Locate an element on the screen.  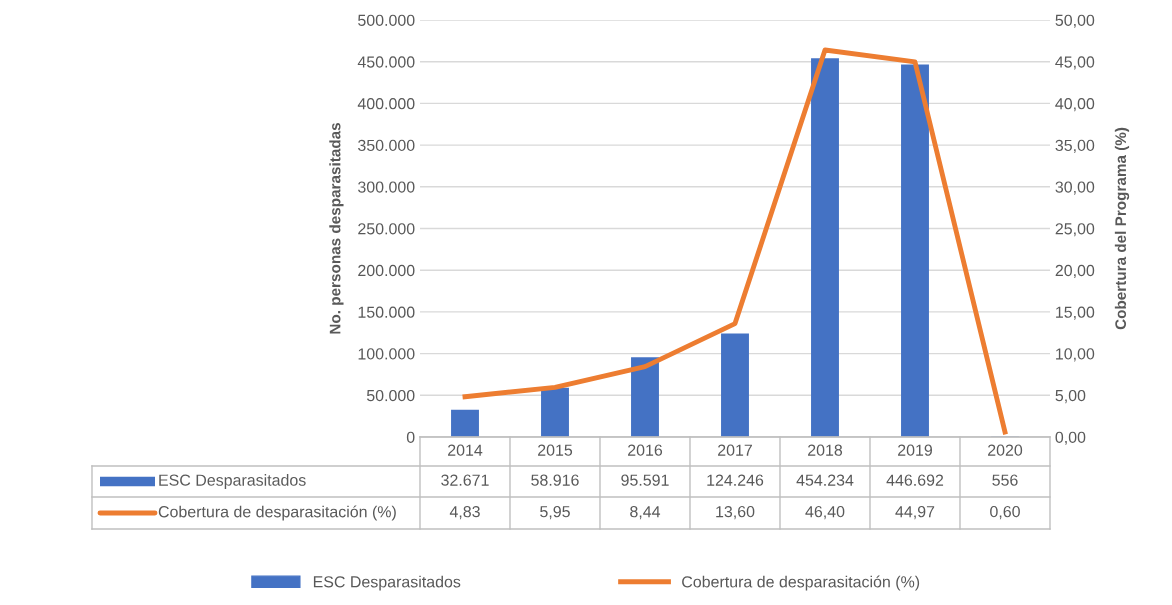
y-tick-label: 100.000 is located at coordinates (386, 354).